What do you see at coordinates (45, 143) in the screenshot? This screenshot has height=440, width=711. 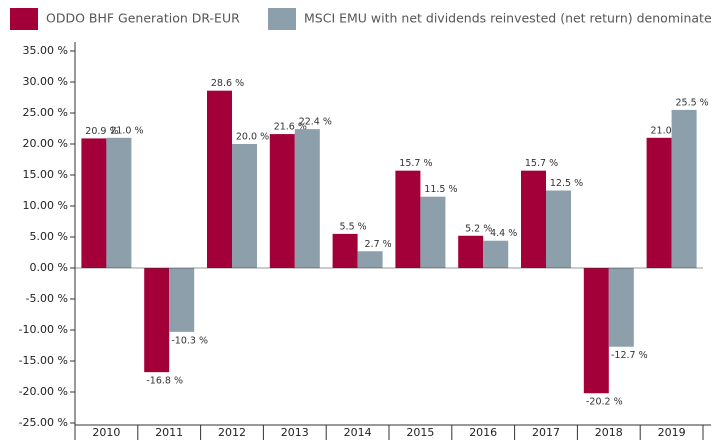 I see `y-tick-label: 20.00 %` at bounding box center [45, 143].